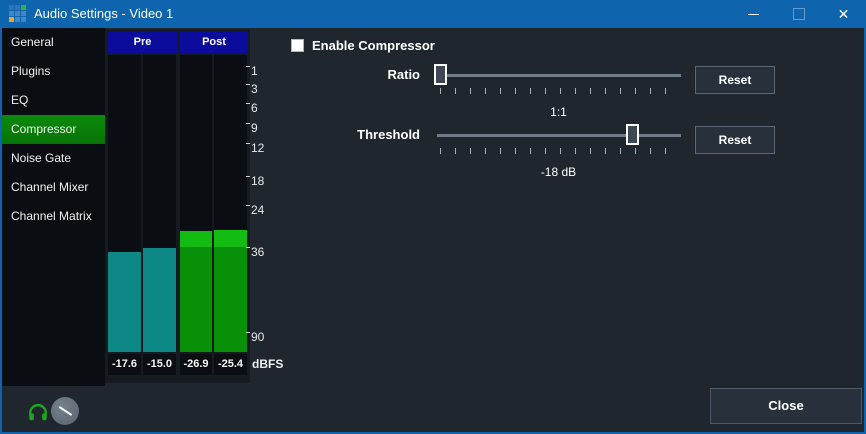 The width and height of the screenshot is (866, 434). I want to click on meter-bar-pre-left, so click(124, 203).